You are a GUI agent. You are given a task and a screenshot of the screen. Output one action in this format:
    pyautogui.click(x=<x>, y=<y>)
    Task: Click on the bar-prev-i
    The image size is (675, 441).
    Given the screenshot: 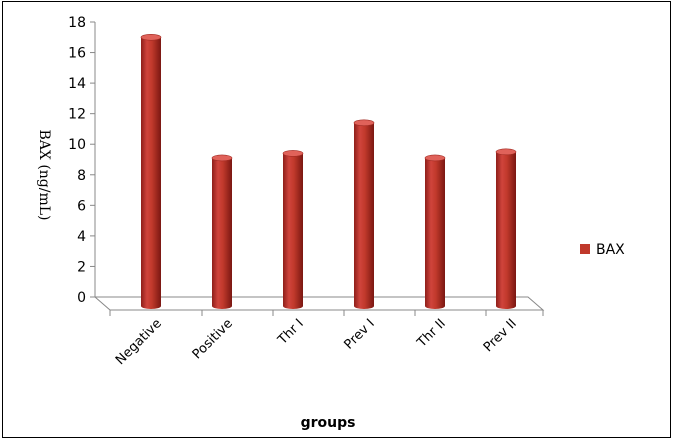 What is the action you would take?
    pyautogui.click(x=364, y=214)
    